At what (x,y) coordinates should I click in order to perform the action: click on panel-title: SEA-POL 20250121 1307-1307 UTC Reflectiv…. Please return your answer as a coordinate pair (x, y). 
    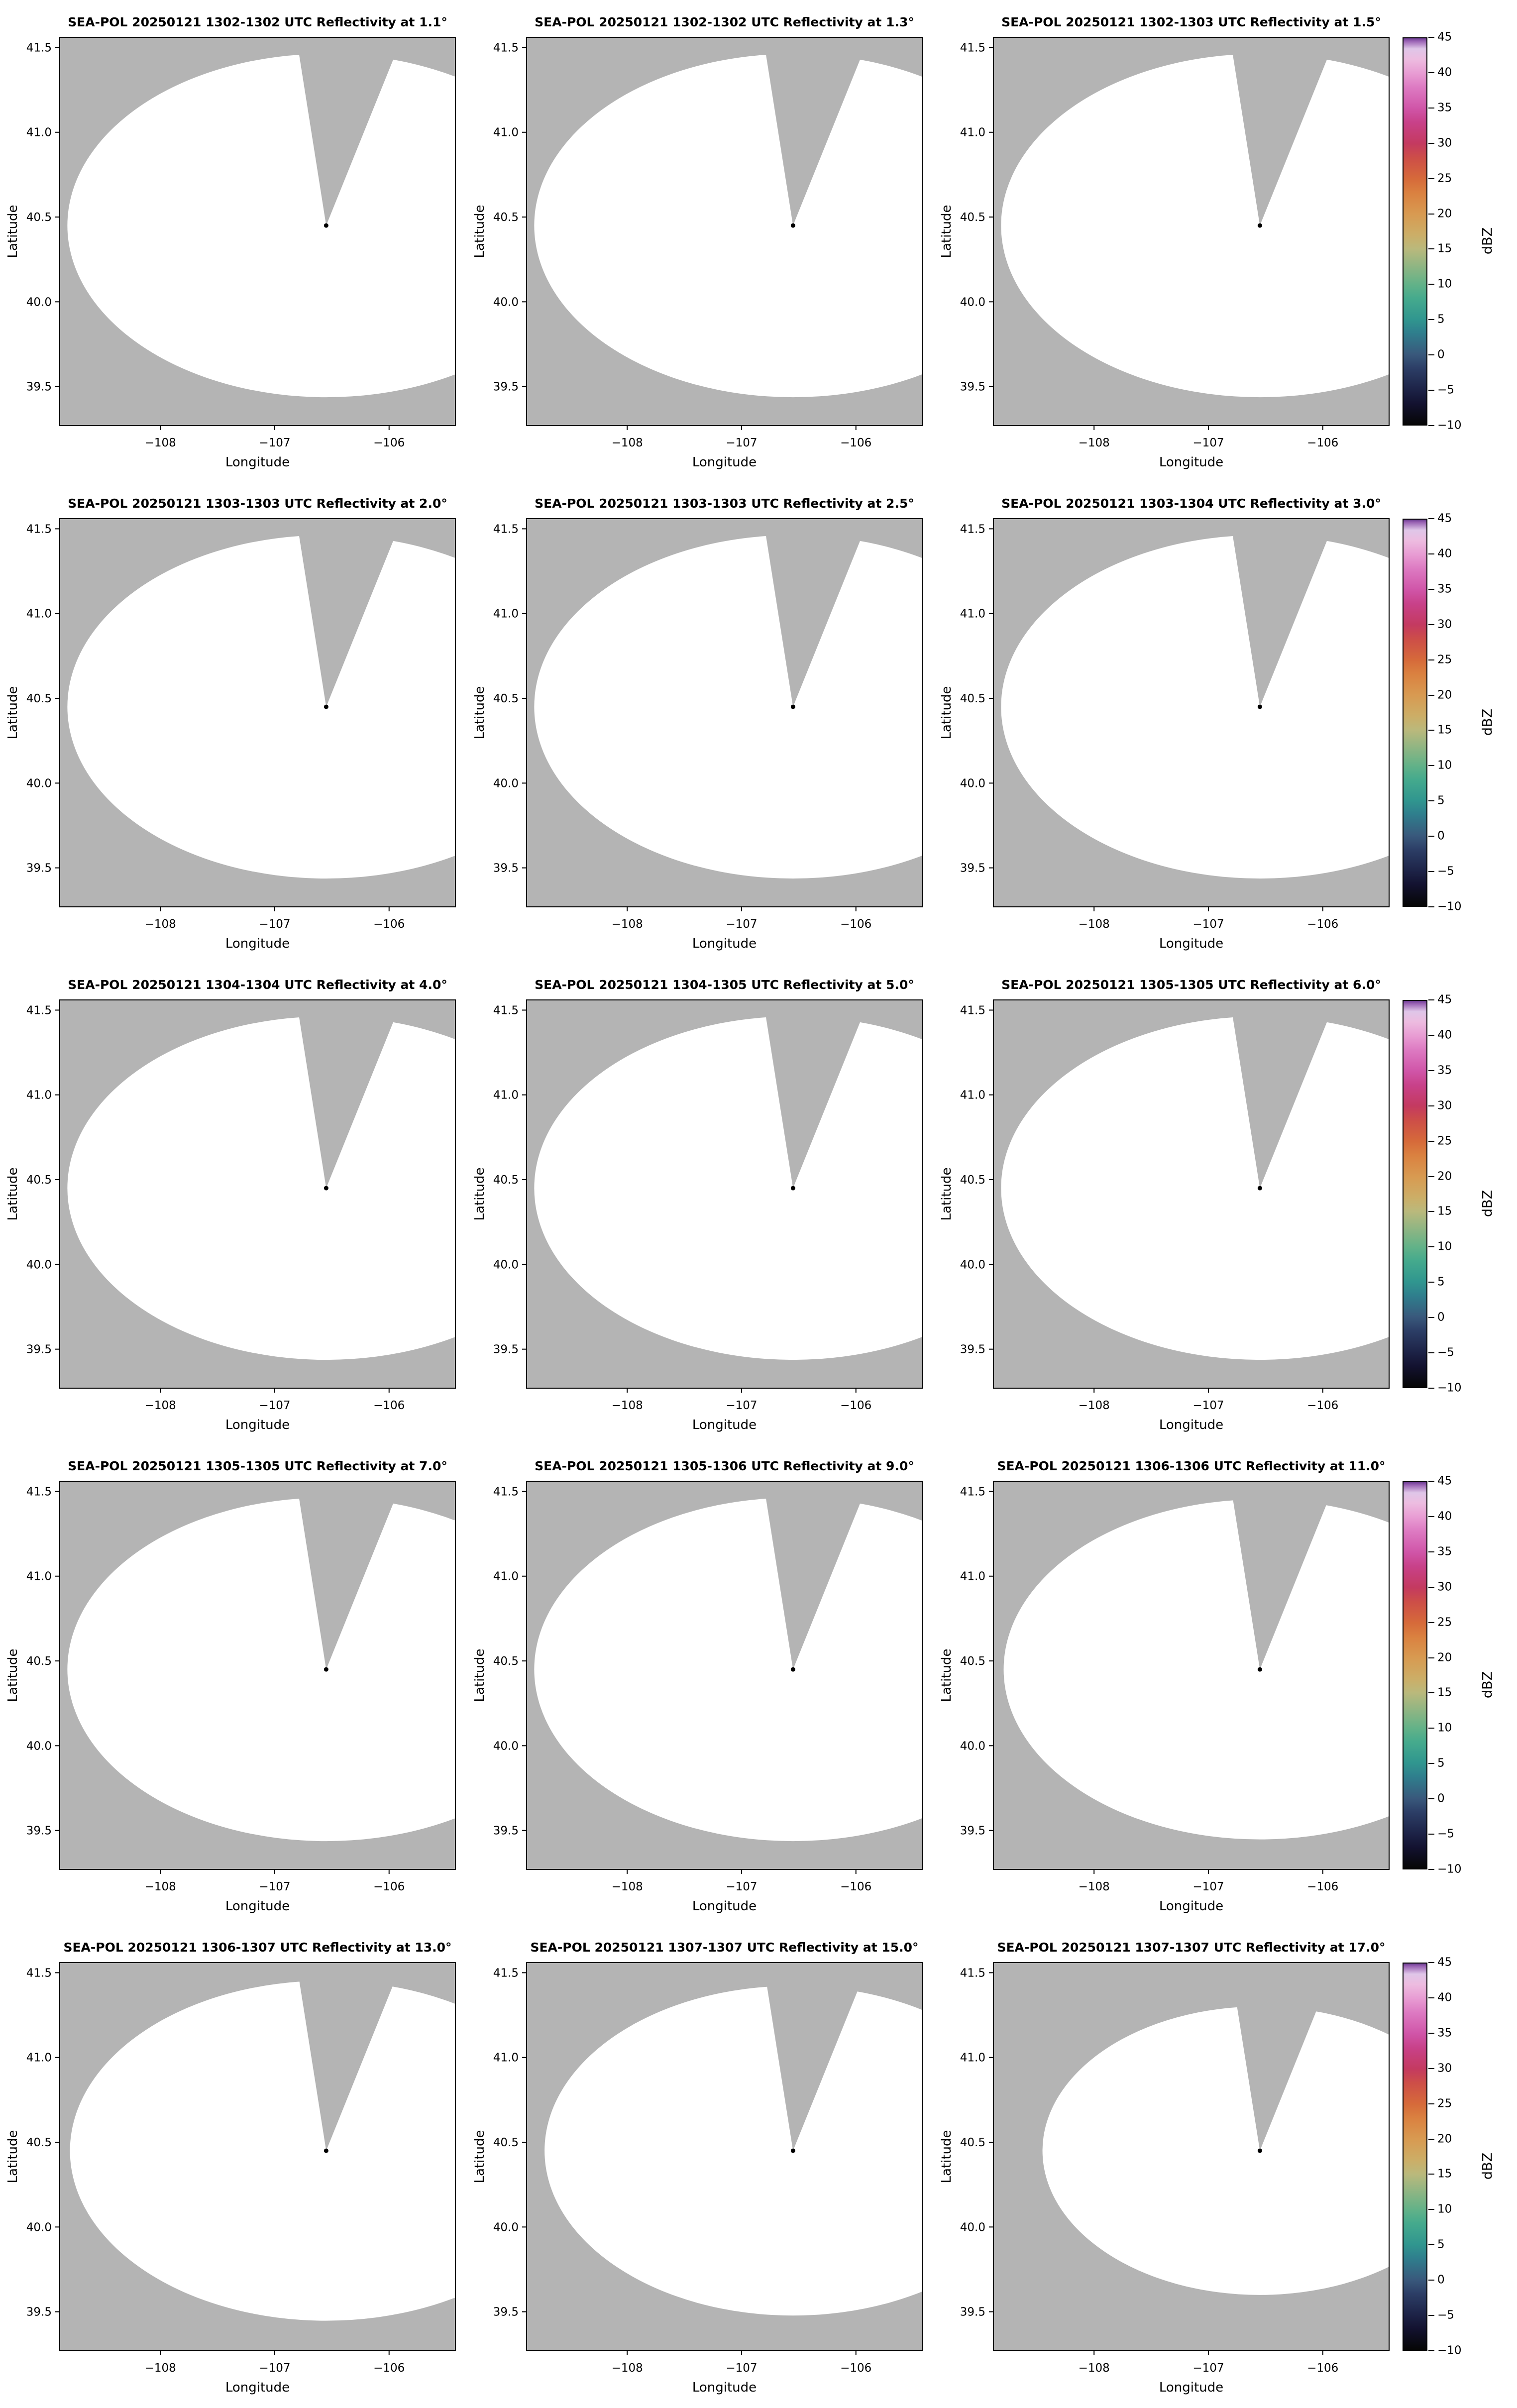
    Looking at the image, I should click on (1191, 1947).